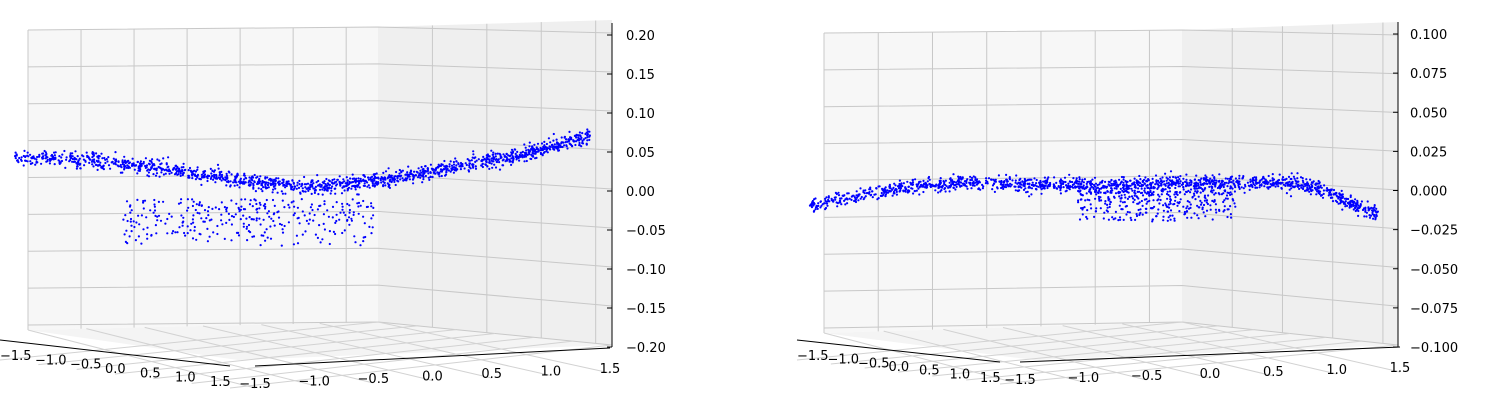  I want to click on z-gridline, so click(320, 30).